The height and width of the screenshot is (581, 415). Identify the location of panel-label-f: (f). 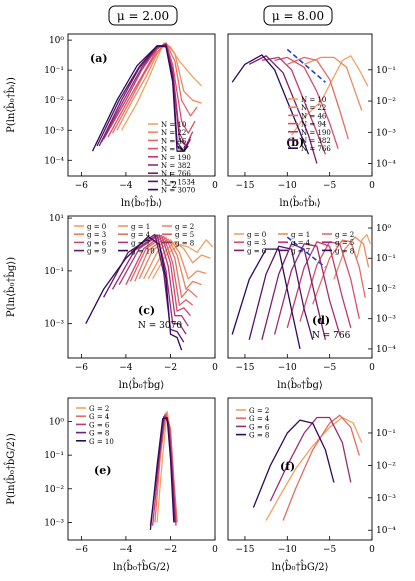
(287, 466).